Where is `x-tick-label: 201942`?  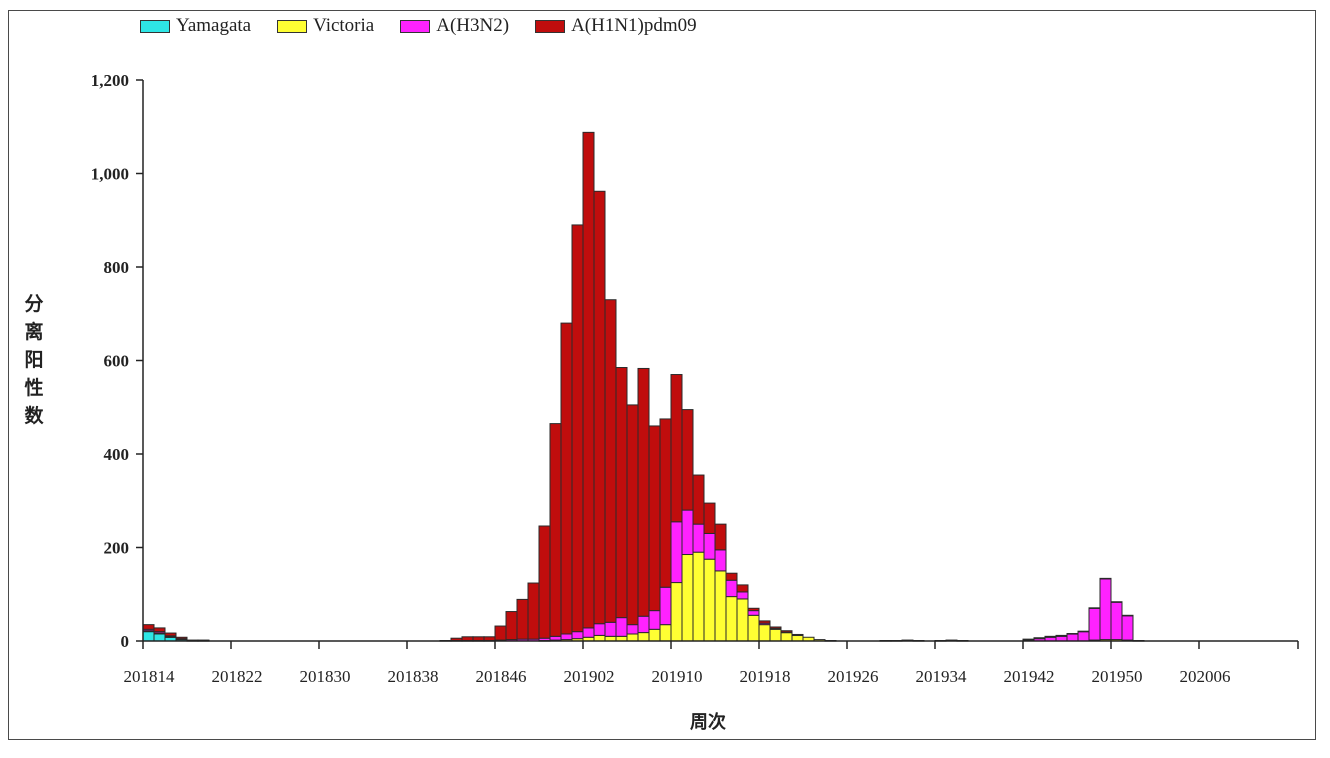 x-tick-label: 201942 is located at coordinates (1029, 676).